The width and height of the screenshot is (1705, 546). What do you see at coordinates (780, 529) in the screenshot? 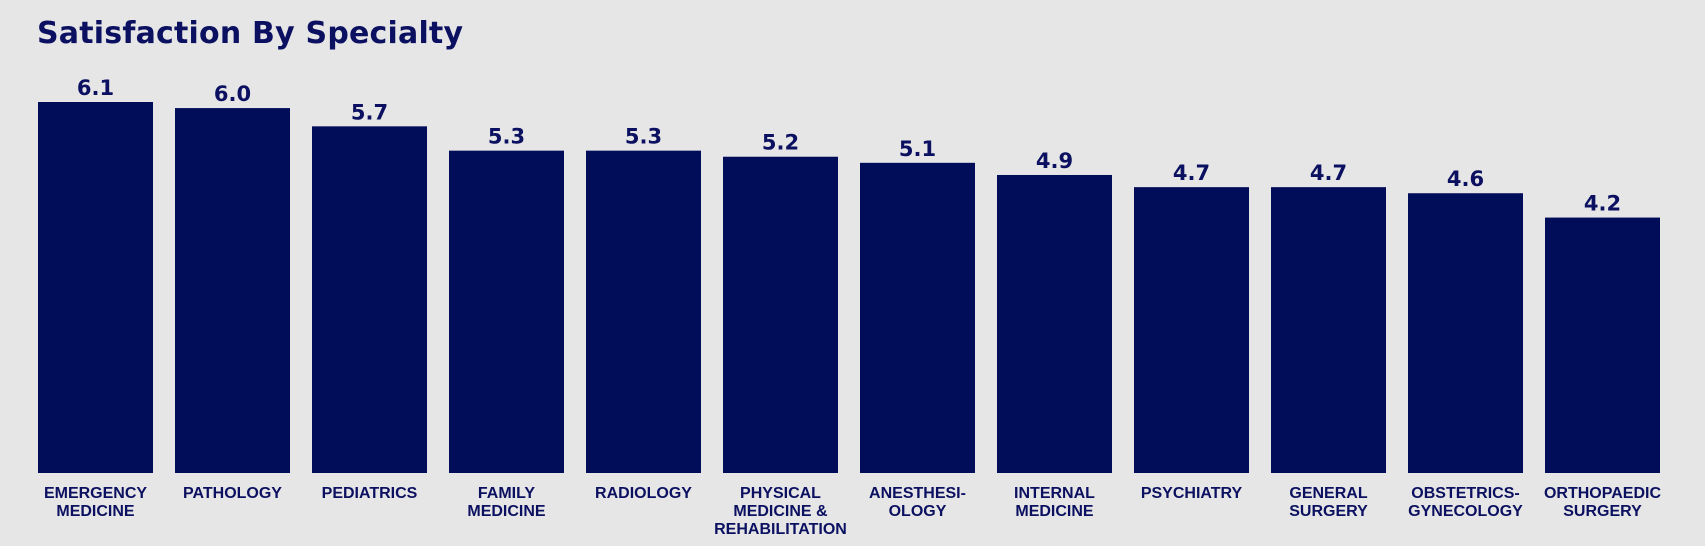
I see `category-label: REHABILITATION` at bounding box center [780, 529].